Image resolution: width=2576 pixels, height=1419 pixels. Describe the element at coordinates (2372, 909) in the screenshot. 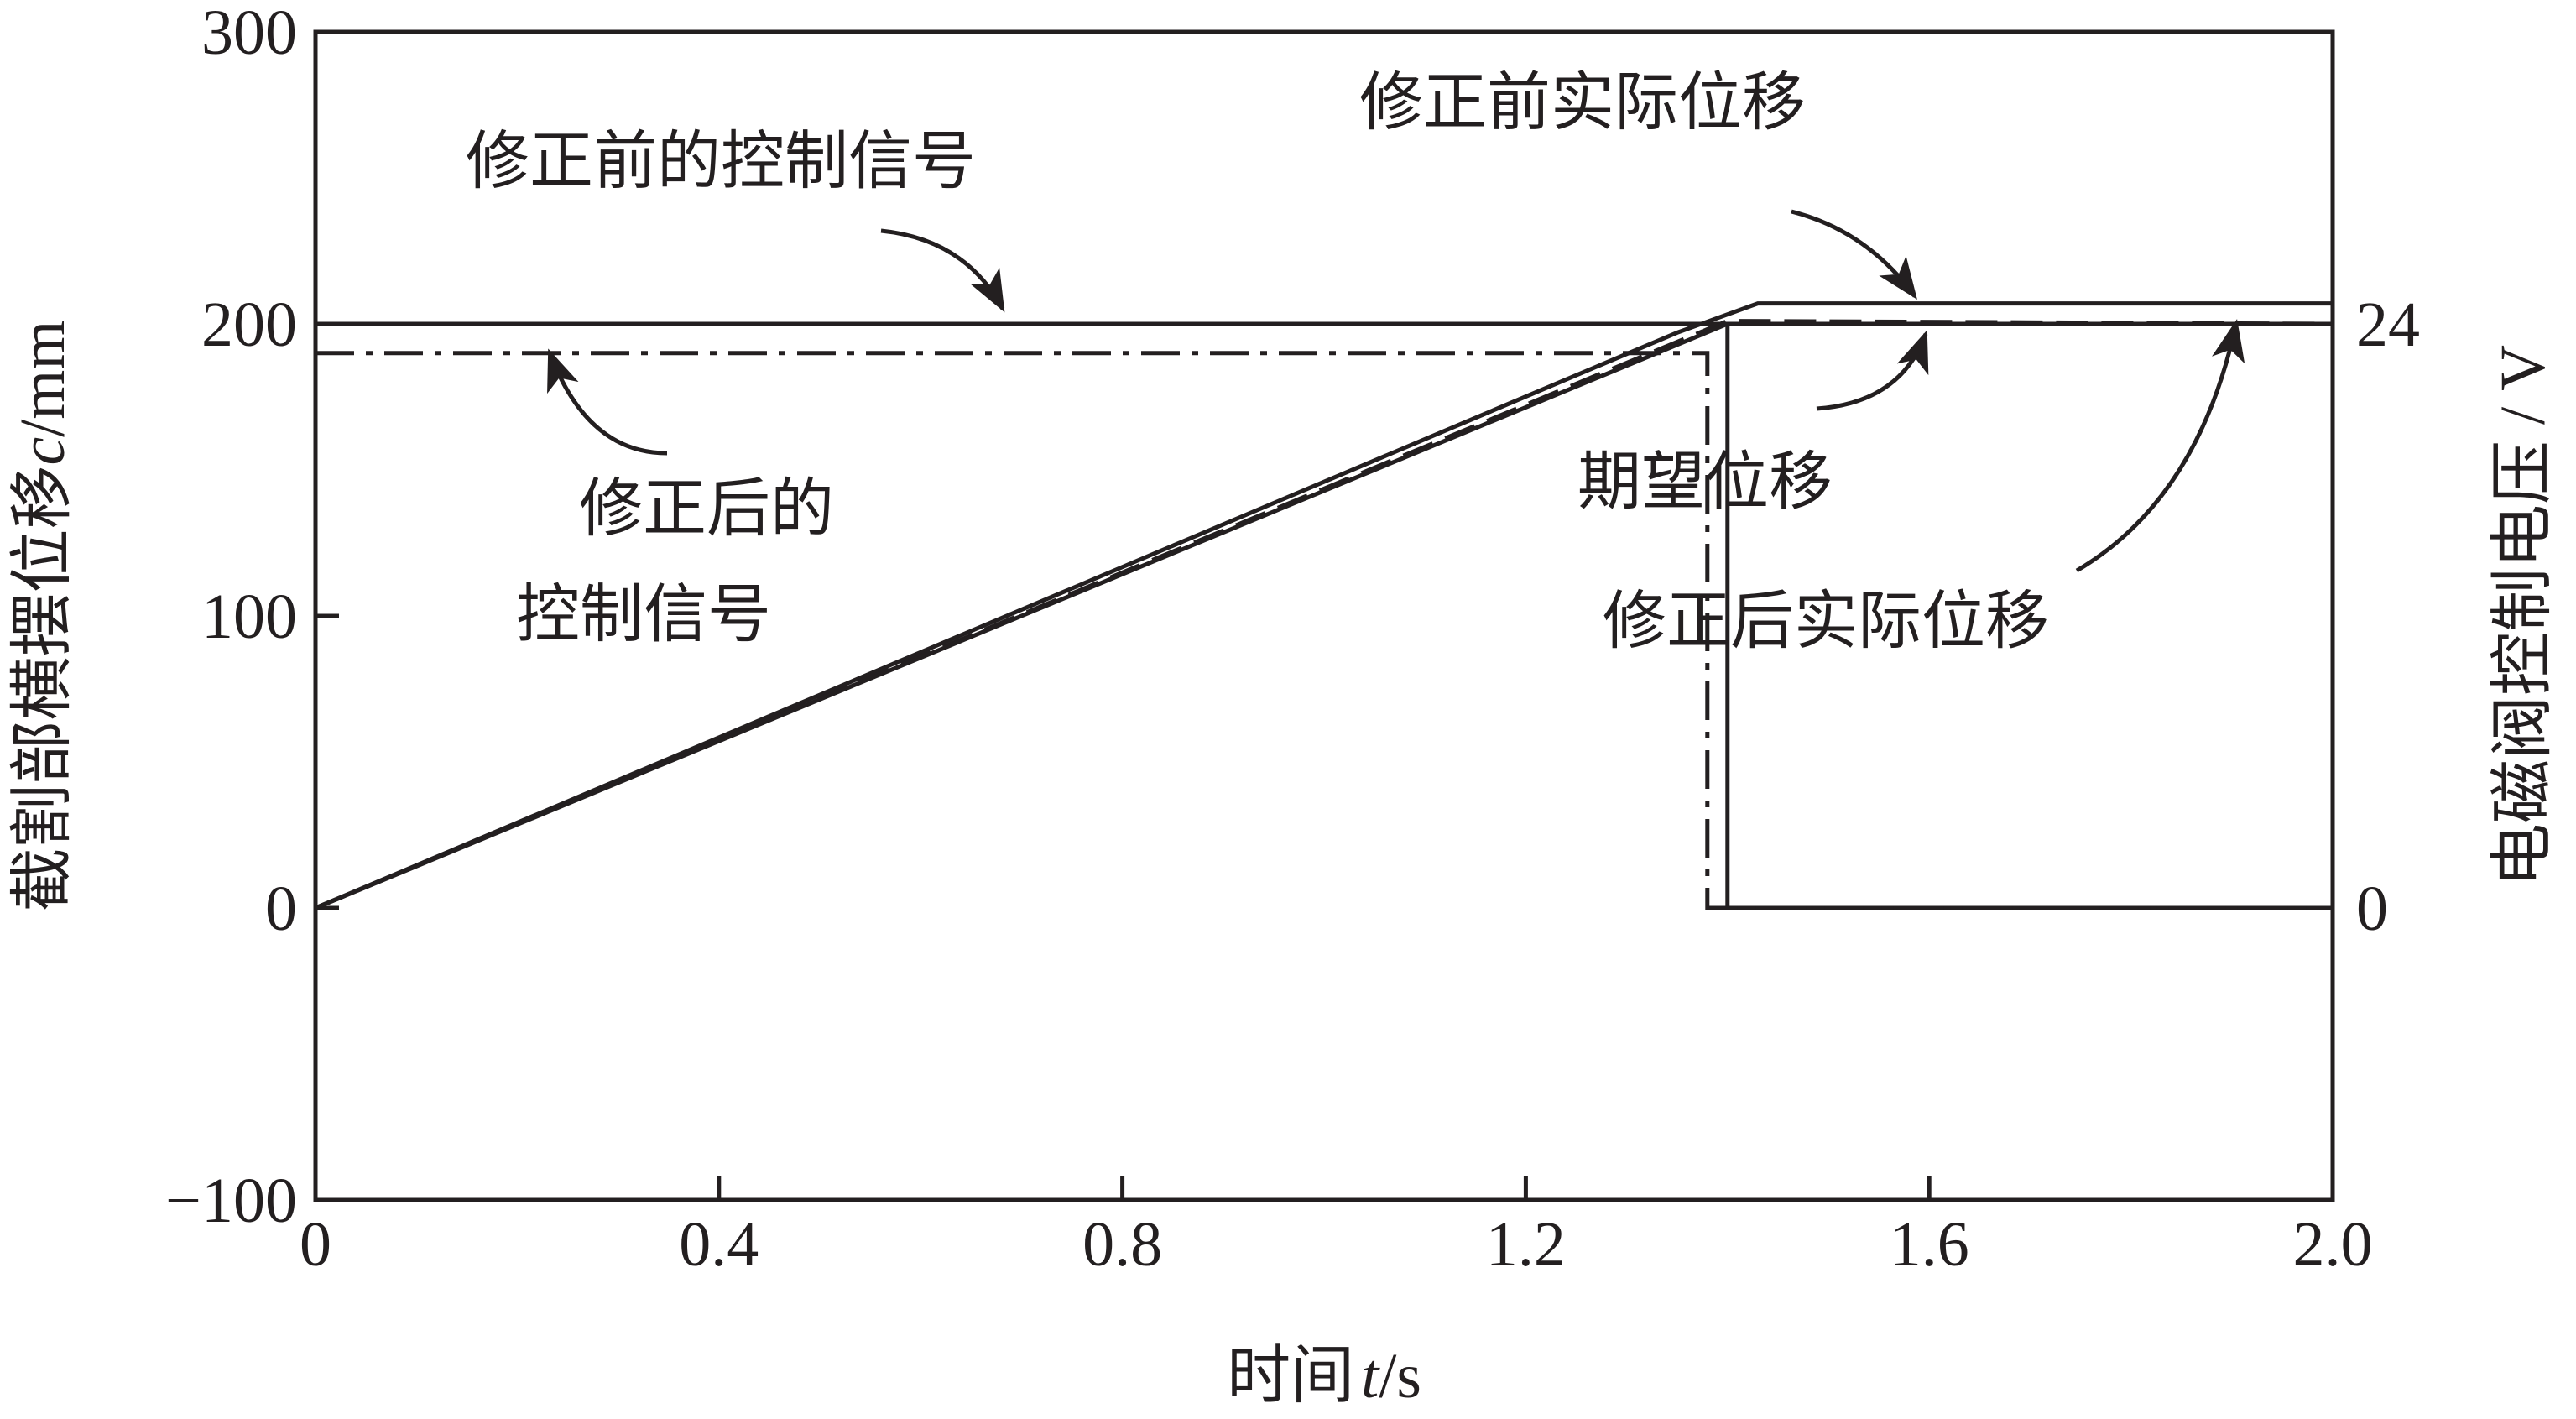

I see `y2-tick-label: 0` at that location.